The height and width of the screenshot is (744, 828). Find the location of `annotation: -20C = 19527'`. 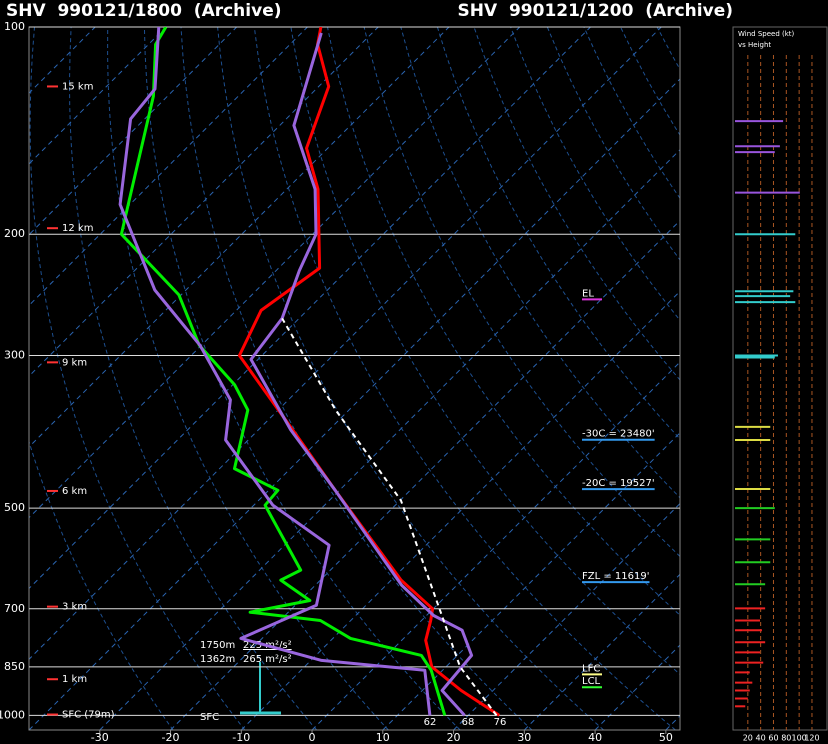

annotation: -20C = 19527' is located at coordinates (618, 483).